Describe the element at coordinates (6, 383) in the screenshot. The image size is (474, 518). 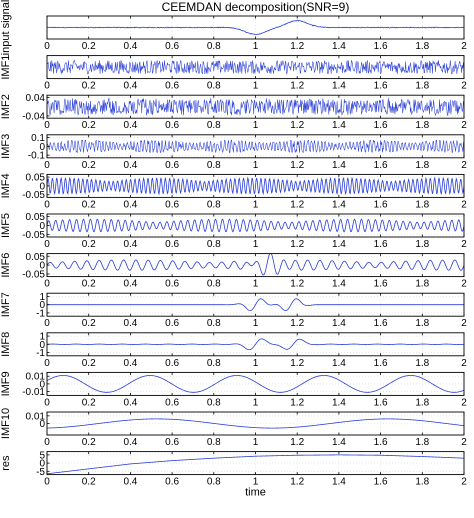
I see `y-axis-label: IMF9` at that location.